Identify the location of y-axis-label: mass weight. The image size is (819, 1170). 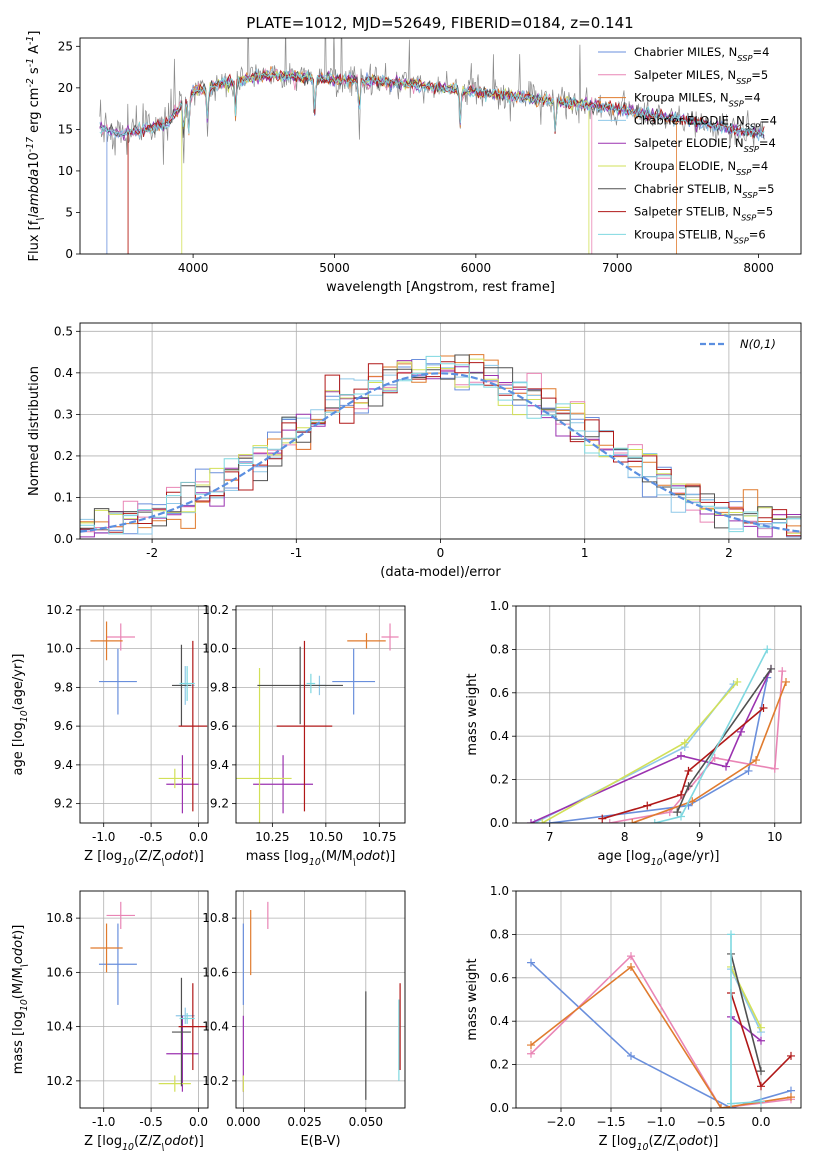
(472, 999).